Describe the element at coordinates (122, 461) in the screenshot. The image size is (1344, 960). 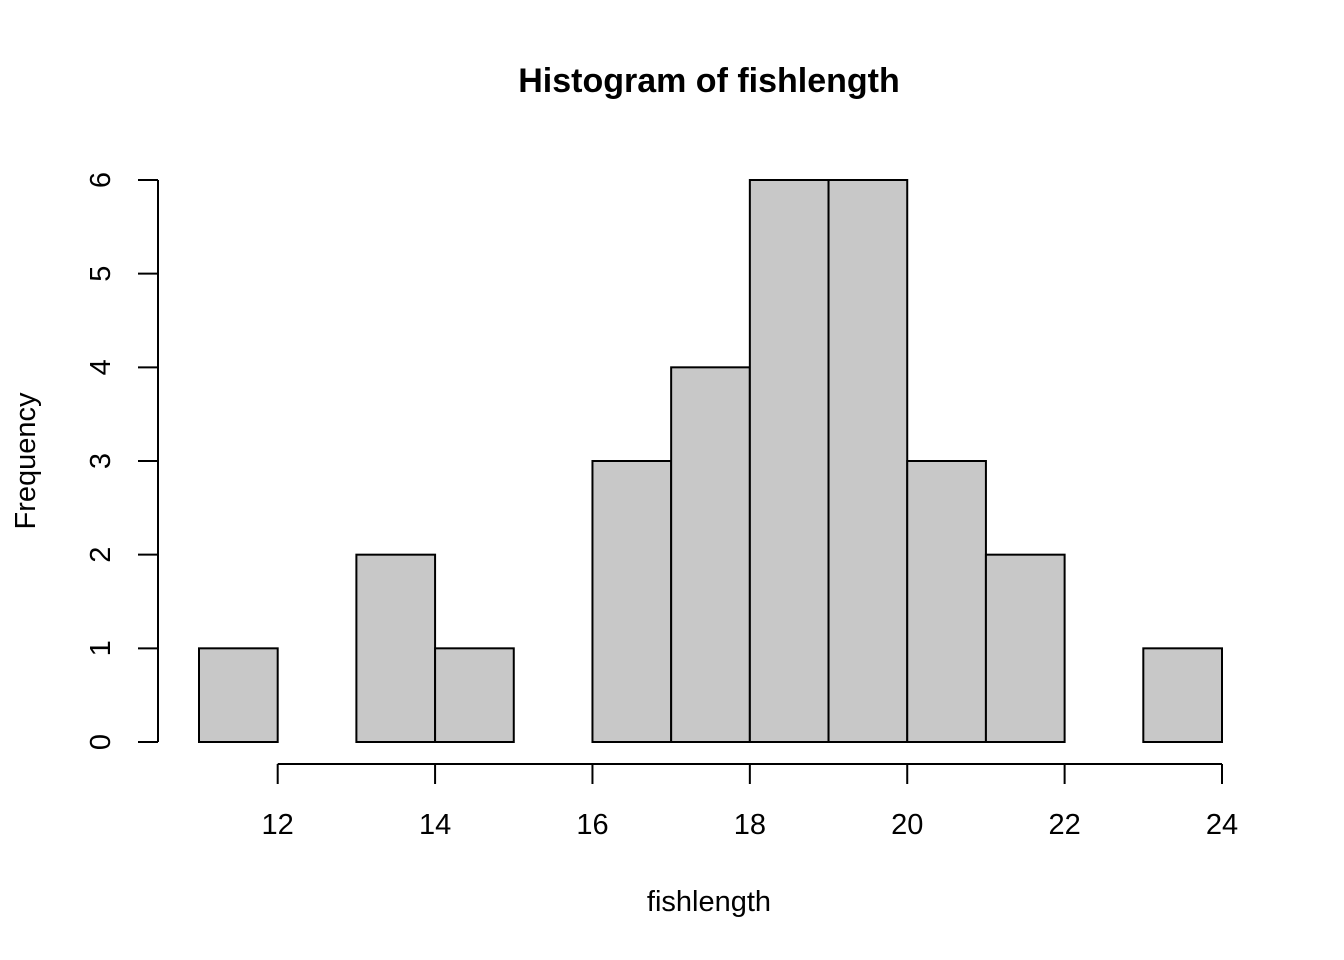
I see `y-axis: 0 1 2 3 4 5 6` at that location.